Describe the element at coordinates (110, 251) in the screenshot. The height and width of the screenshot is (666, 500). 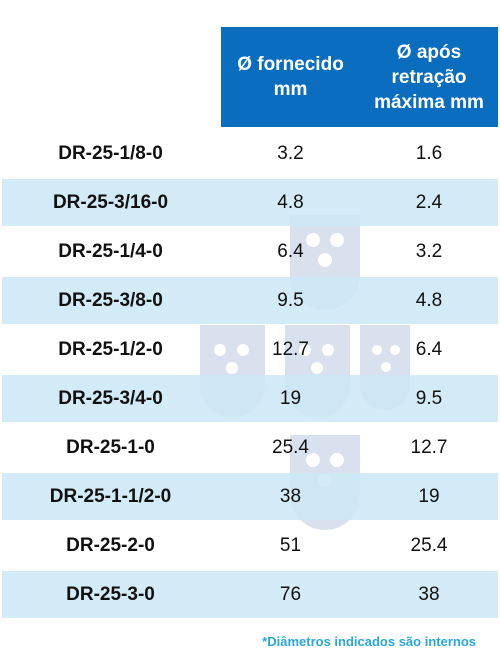
I see `part-number: DR-25-1/4-0` at that location.